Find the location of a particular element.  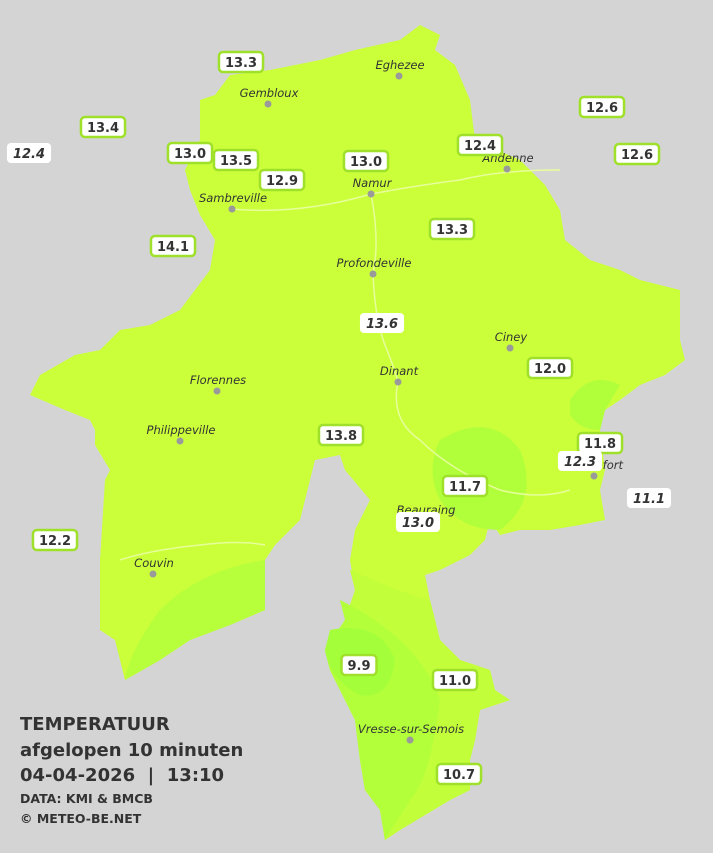

station-value: 9.9 is located at coordinates (358, 666).